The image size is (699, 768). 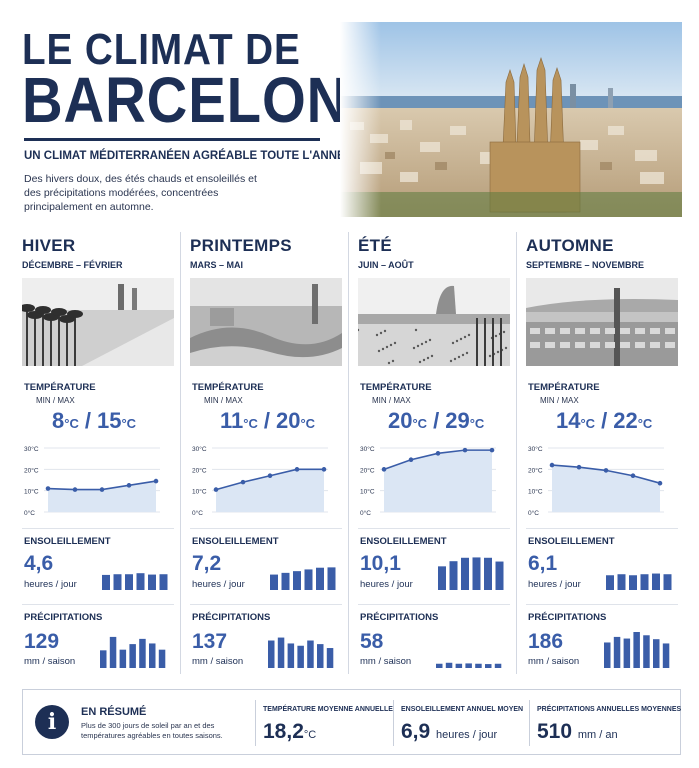 What do you see at coordinates (172, 139) in the screenshot?
I see `title-divider` at bounding box center [172, 139].